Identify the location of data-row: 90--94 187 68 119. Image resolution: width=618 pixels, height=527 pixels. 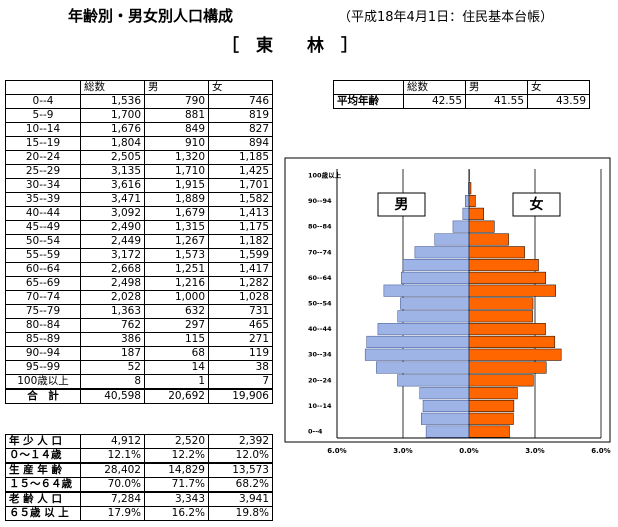
(139, 353).